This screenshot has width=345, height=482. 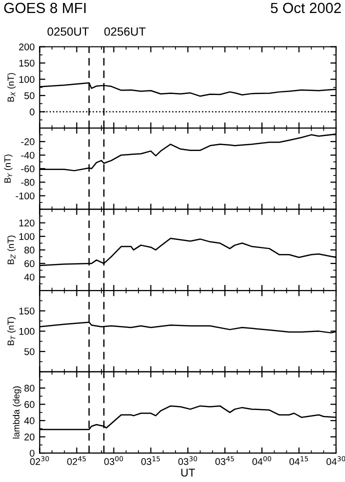 What do you see at coordinates (188, 461) in the screenshot?
I see `x-tick-label: 03$^{30}$` at bounding box center [188, 461].